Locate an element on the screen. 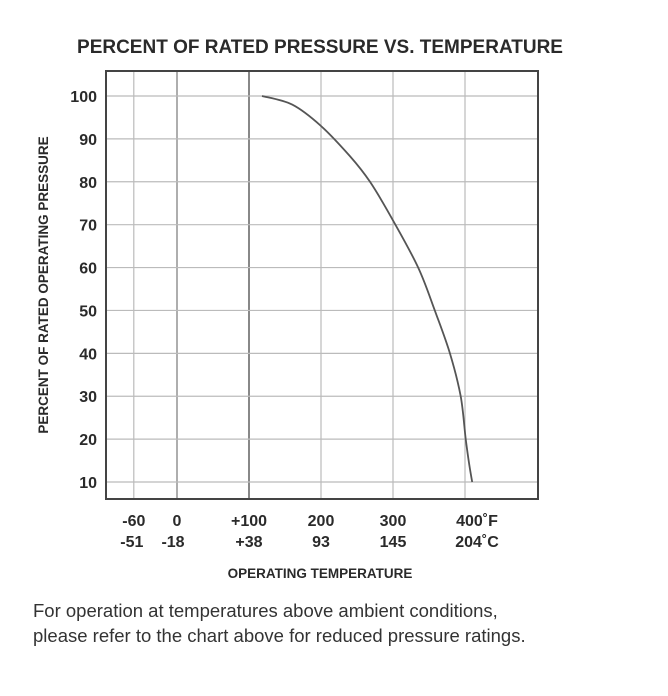 This screenshot has width=668, height=696. y-tick-label: 80 is located at coordinates (88, 183).